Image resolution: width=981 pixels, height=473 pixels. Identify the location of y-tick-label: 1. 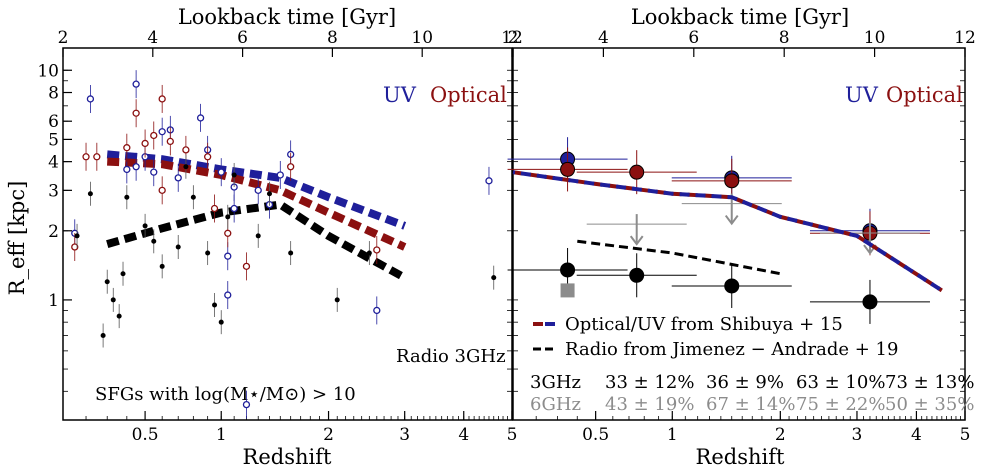
(53, 301).